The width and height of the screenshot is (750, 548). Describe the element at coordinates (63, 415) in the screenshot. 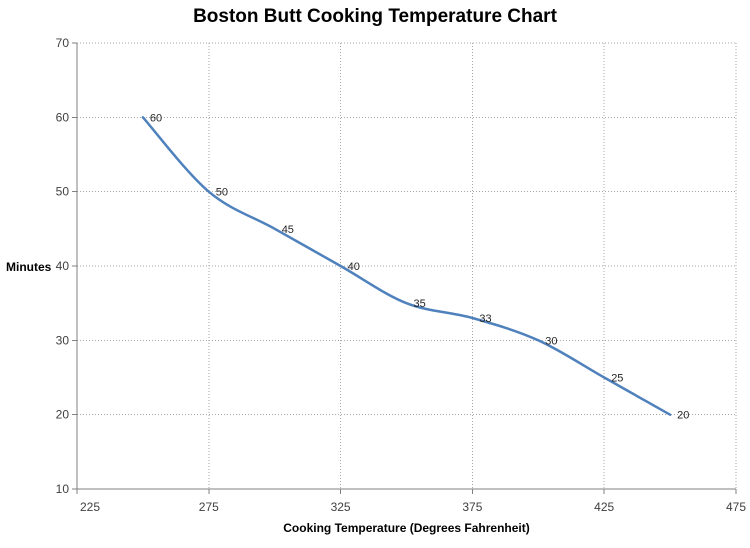

I see `y-tick-label: 20` at that location.